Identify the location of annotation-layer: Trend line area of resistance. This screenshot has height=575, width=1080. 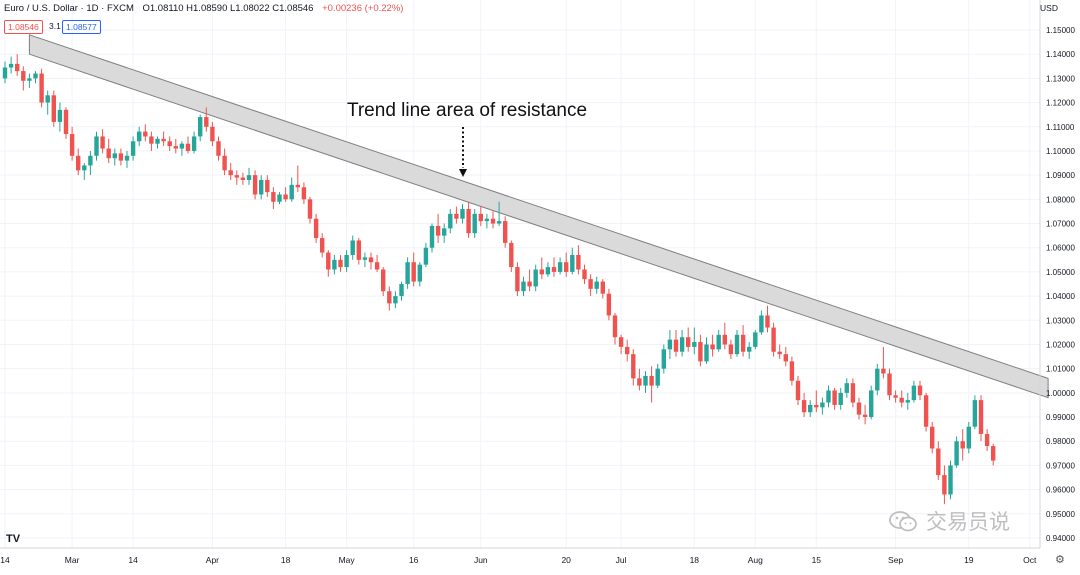
(467, 138).